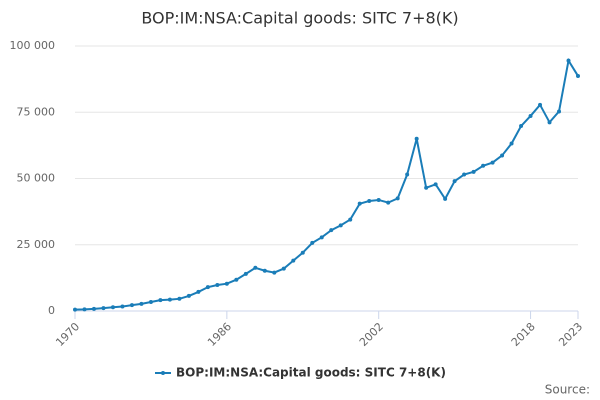 The height and width of the screenshot is (400, 600). Describe the element at coordinates (36, 244) in the screenshot. I see `y-tick-label: 25 000` at that location.